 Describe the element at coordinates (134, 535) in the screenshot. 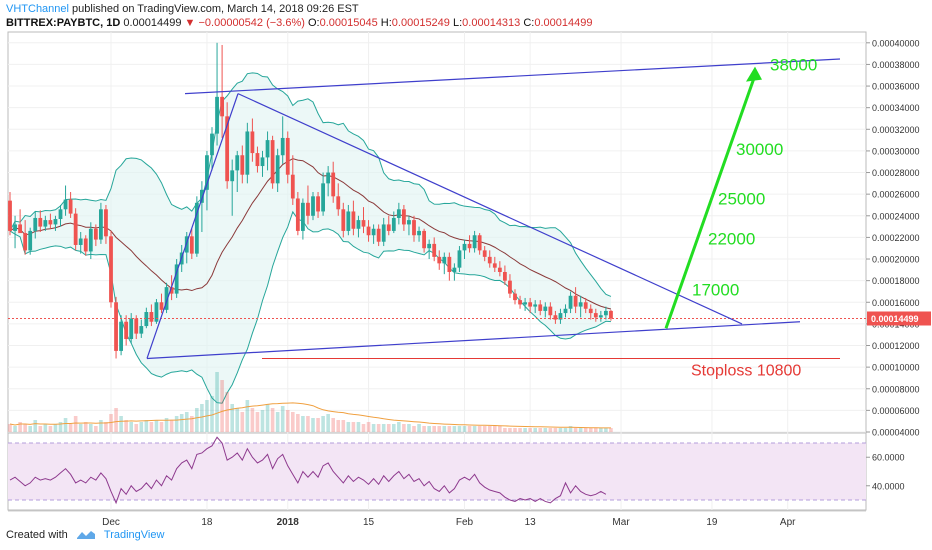

I see `tradingview-brand: TradingView` at that location.